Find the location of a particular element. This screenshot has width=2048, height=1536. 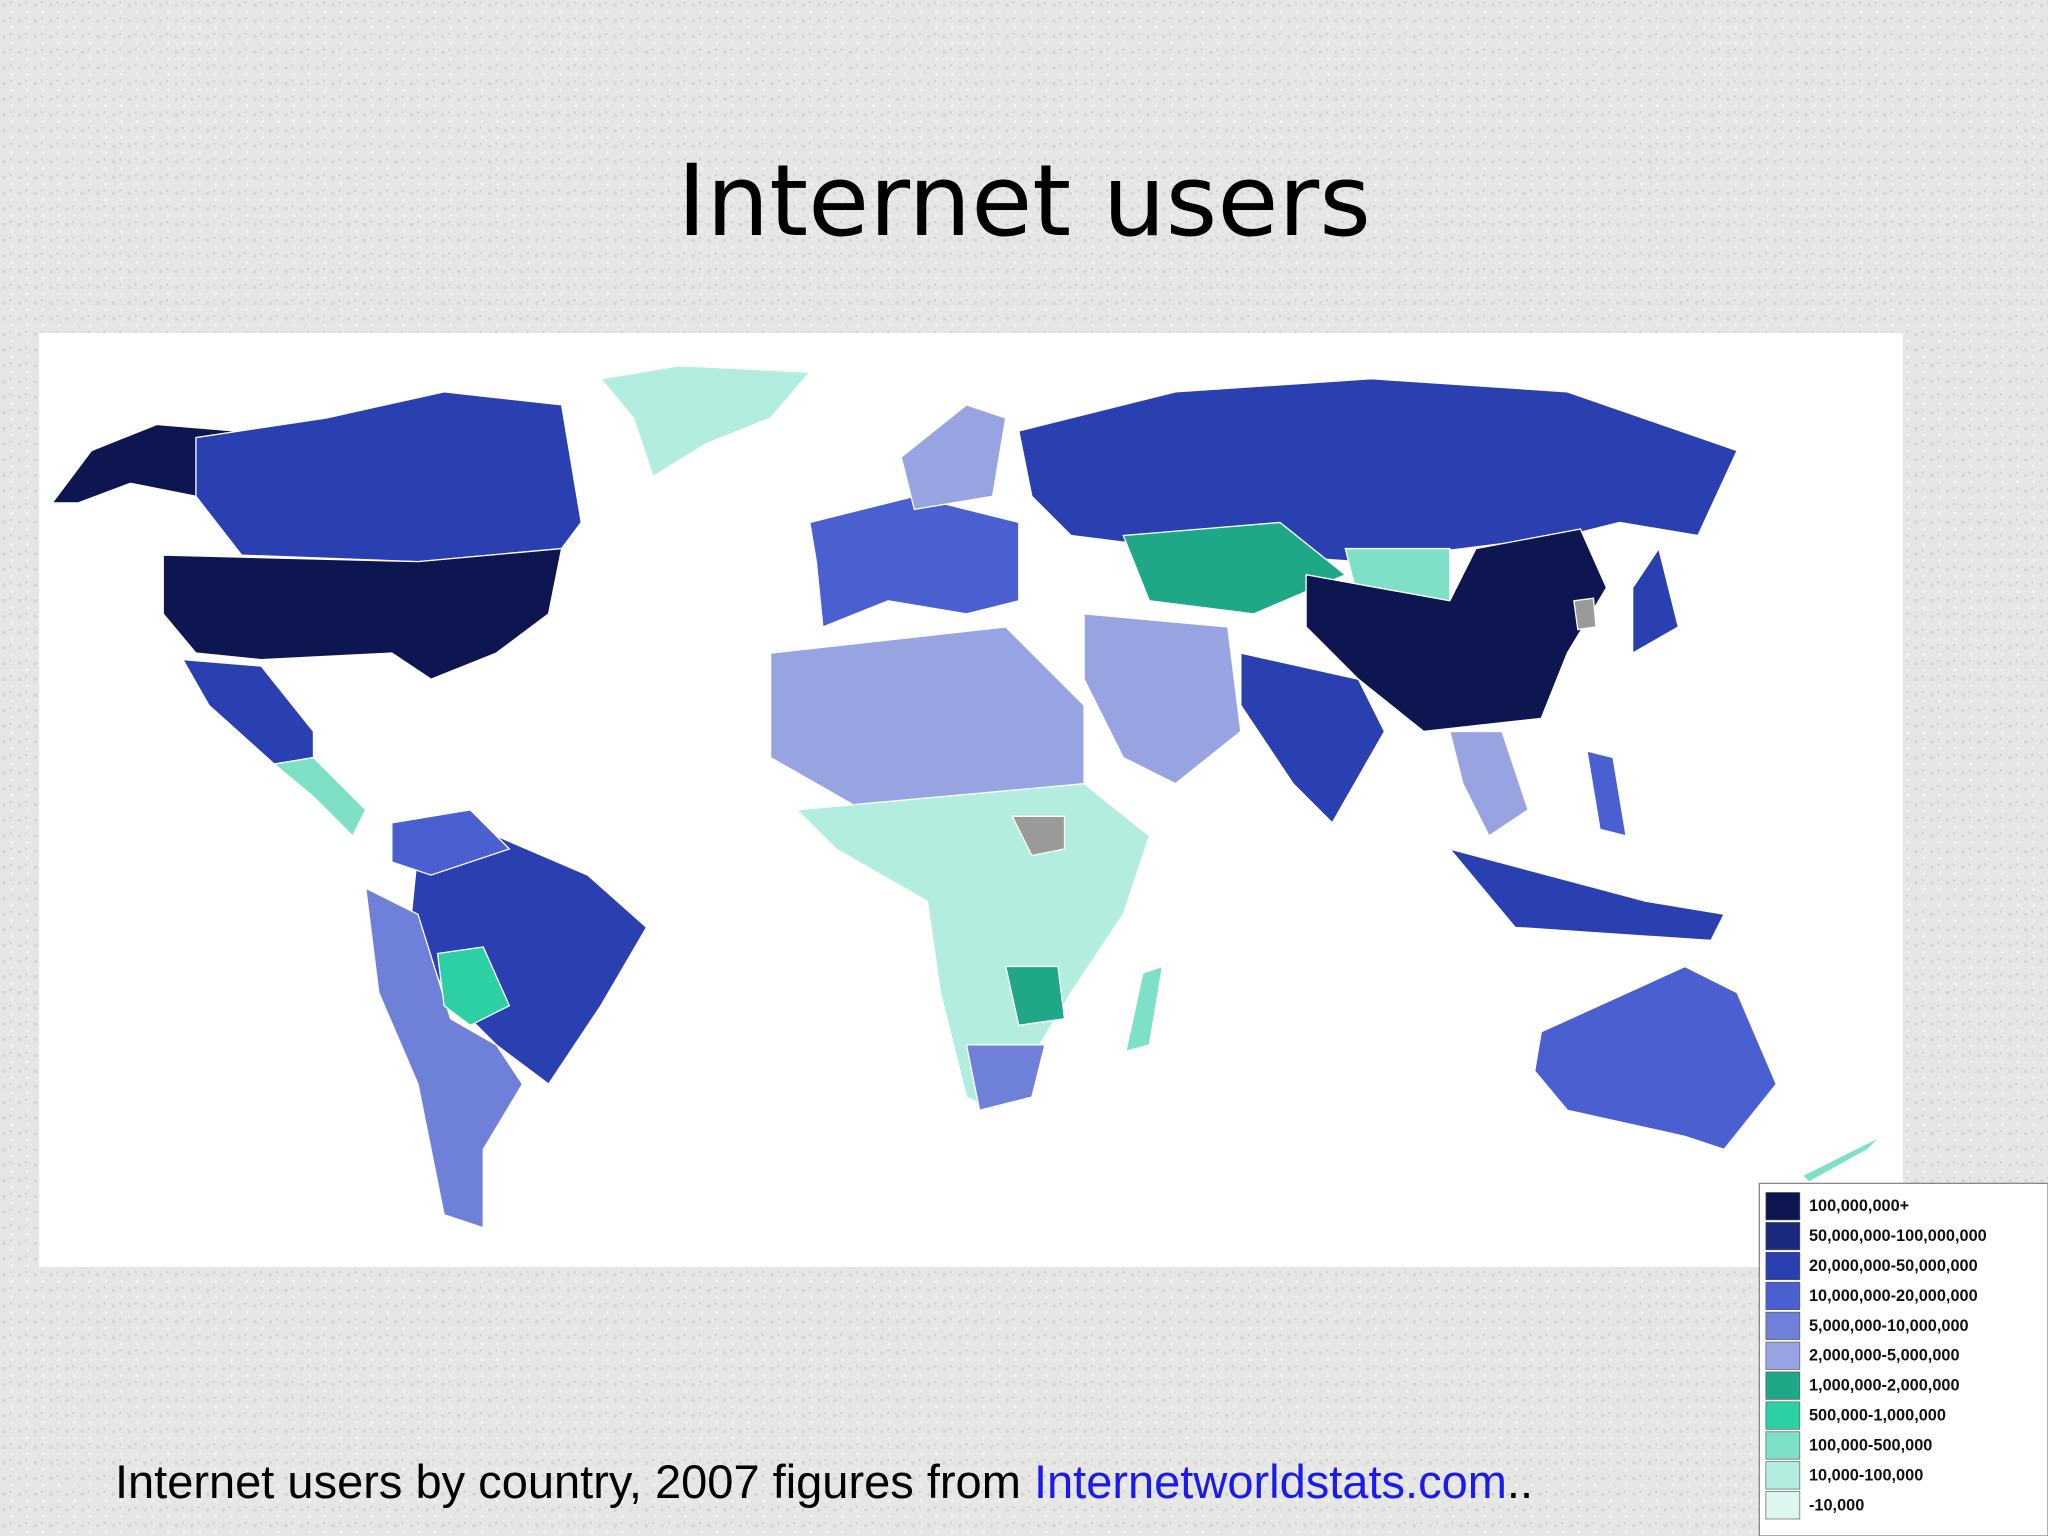

usa is located at coordinates (362, 613).